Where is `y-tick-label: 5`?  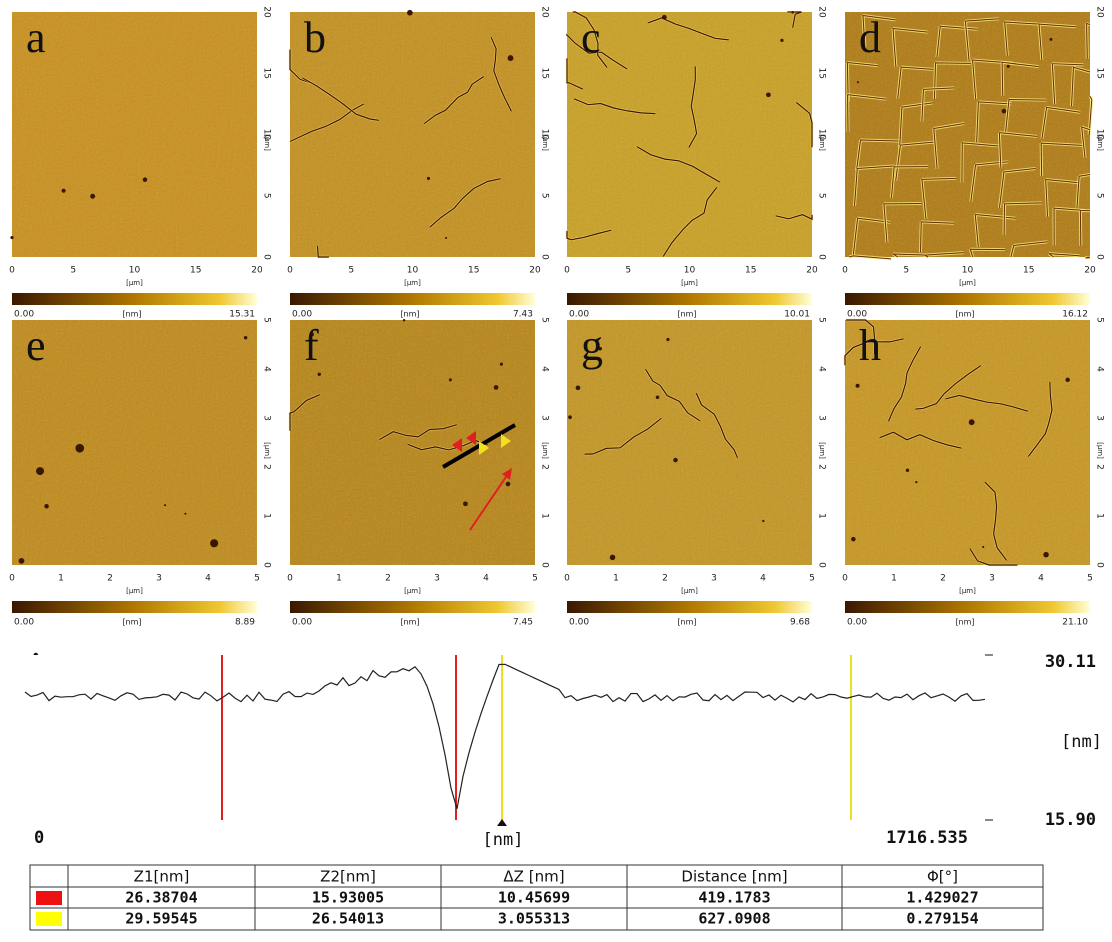
y-tick-label: 5 is located at coordinates (267, 320).